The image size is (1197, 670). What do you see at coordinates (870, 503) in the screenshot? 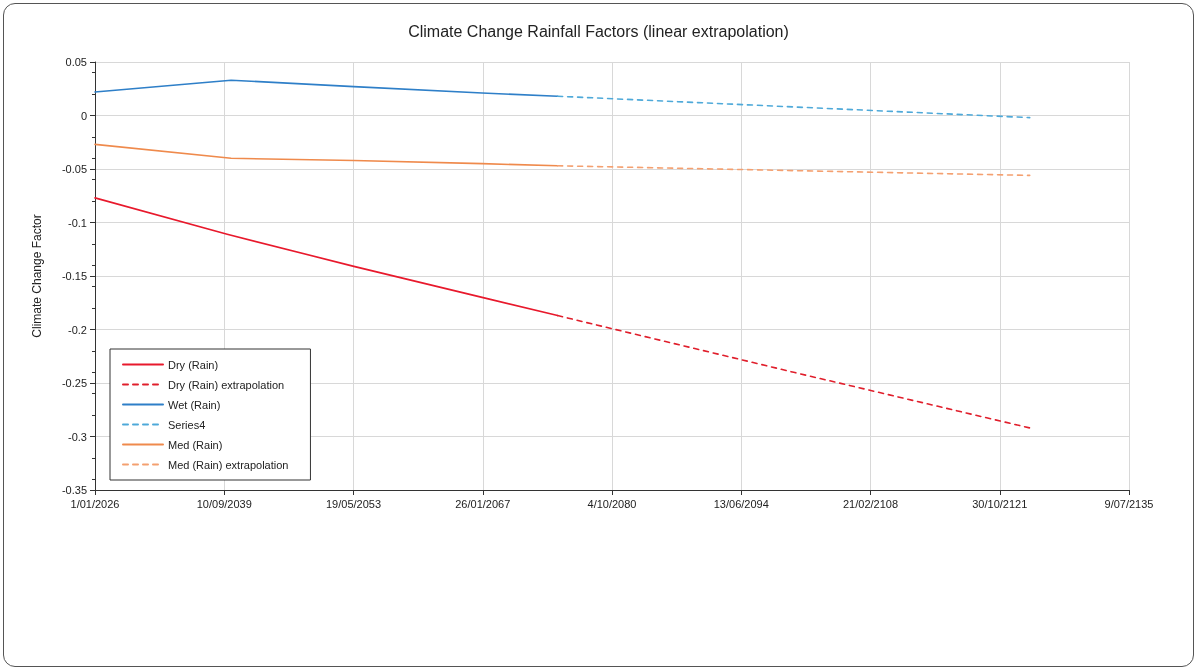
I see `x-tick-label: 21/02/2108` at bounding box center [870, 503].